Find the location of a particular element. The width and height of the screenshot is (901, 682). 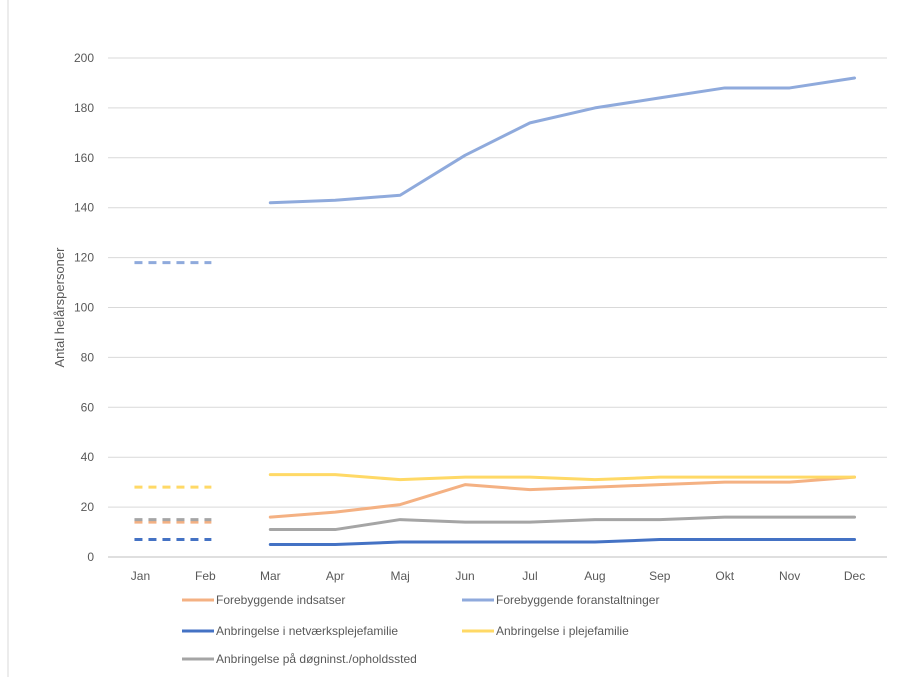

x-tick-label: Feb is located at coordinates (205, 576).